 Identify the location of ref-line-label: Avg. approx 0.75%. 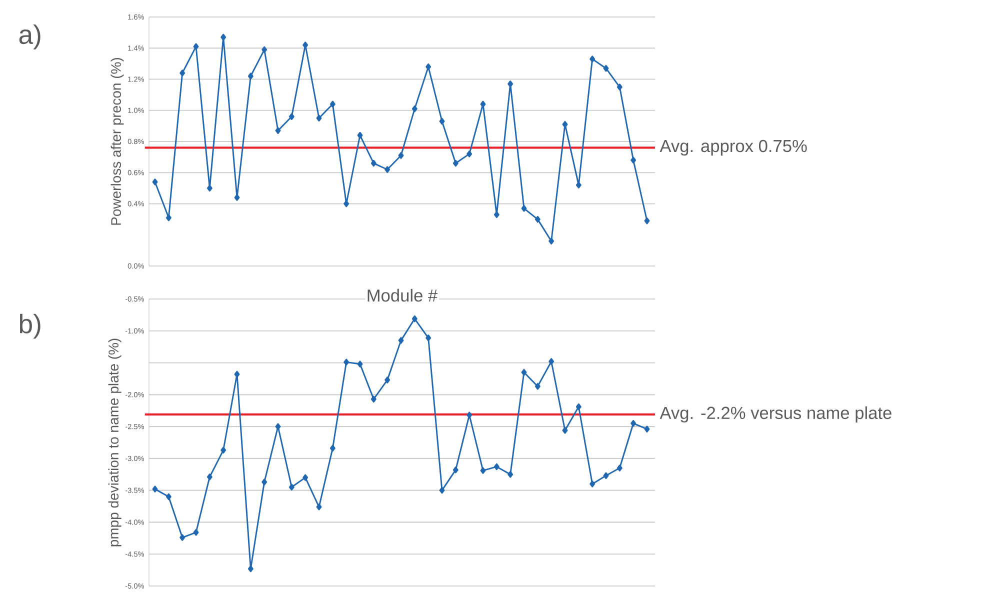
(733, 148).